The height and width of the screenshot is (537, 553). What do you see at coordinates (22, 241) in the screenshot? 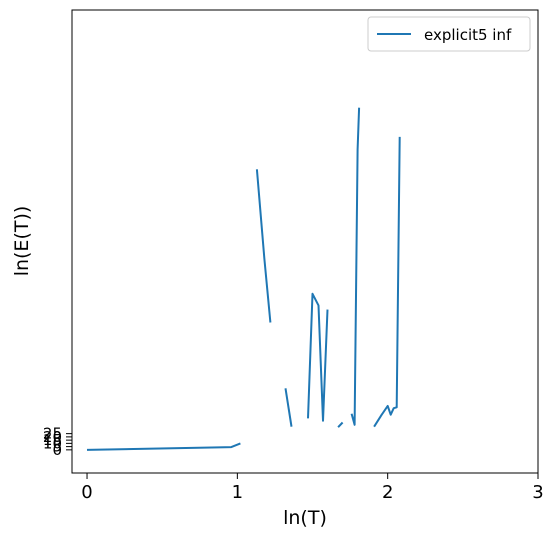
I see `y-axis-label: ln(E(T))` at bounding box center [22, 241].